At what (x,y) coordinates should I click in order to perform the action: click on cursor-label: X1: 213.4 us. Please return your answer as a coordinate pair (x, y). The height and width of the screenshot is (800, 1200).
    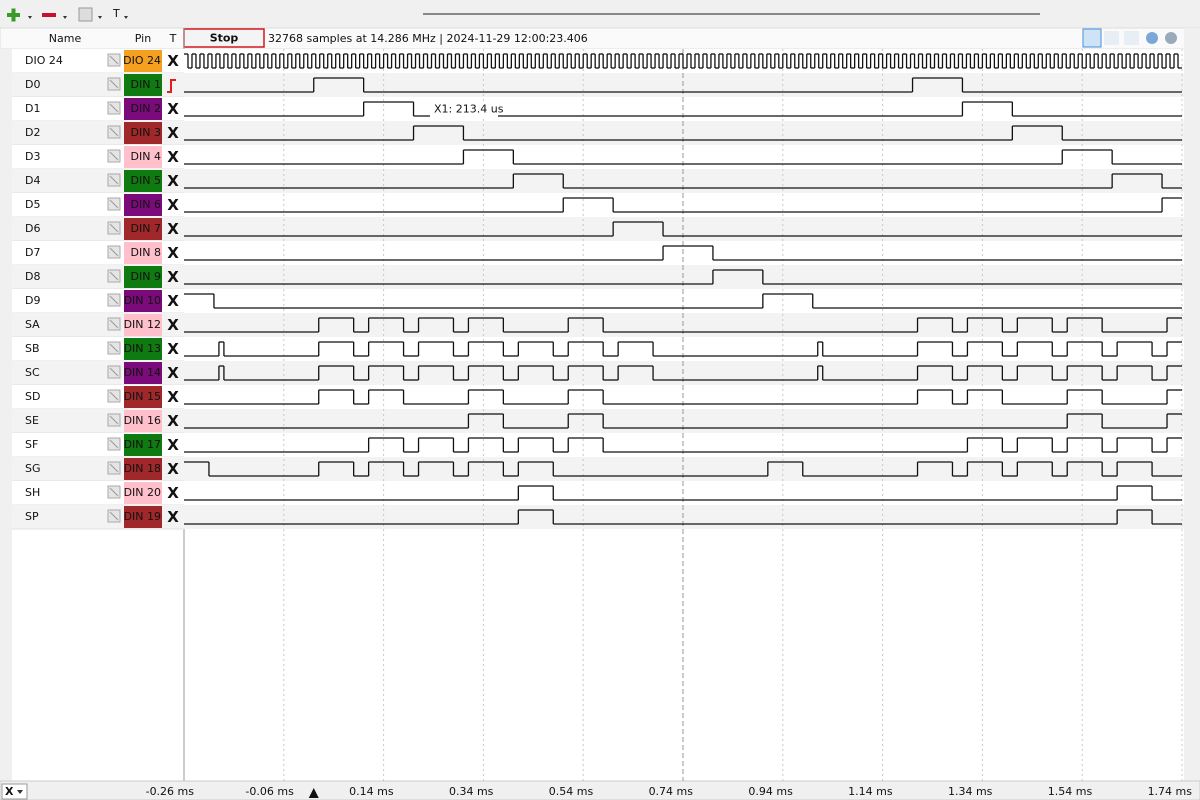
    Looking at the image, I should click on (469, 109).